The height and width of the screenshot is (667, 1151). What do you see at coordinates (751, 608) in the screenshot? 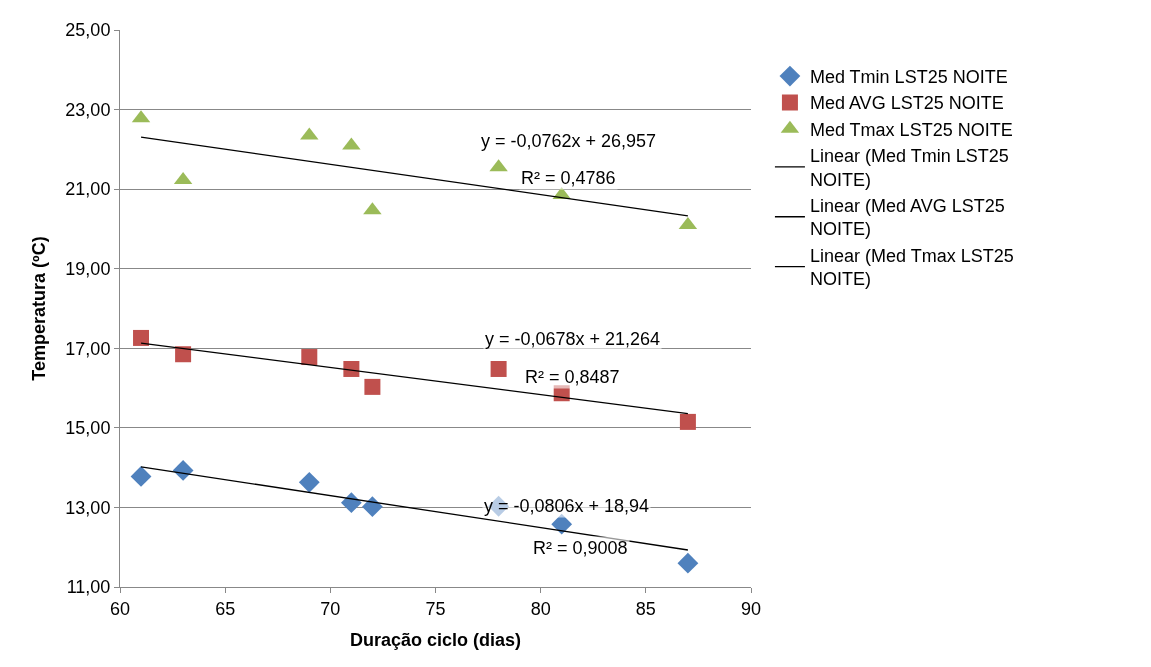
I see `x-tick-label: 90` at bounding box center [751, 608].